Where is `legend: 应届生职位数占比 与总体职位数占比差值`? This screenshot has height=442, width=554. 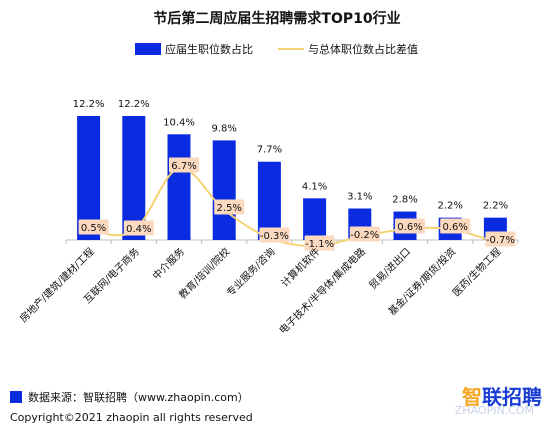 legend: 应届生职位数占比 与总体职位数占比差值 is located at coordinates (277, 49).